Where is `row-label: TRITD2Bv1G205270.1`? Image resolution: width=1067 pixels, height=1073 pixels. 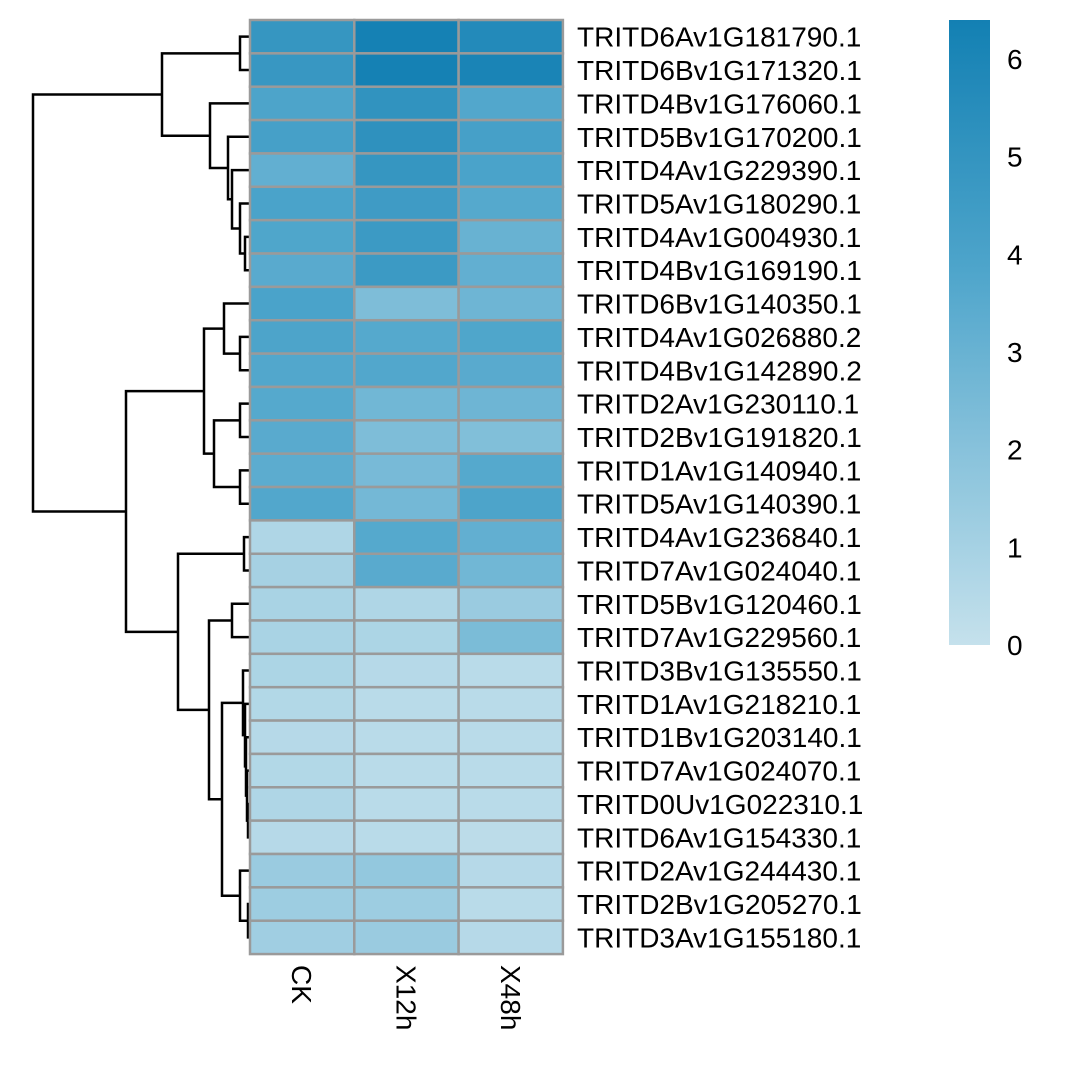 row-label: TRITD2Bv1G205270.1 is located at coordinates (719, 904).